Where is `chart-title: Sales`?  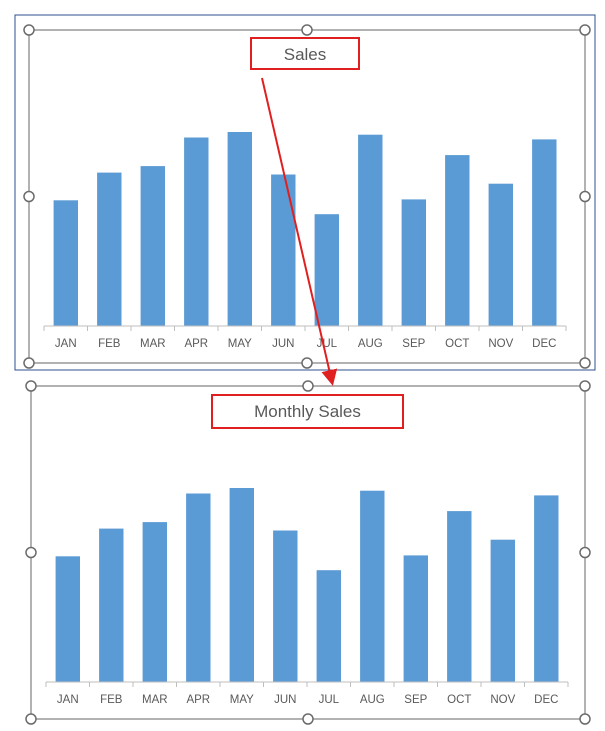
chart-title: Sales is located at coordinates (305, 54).